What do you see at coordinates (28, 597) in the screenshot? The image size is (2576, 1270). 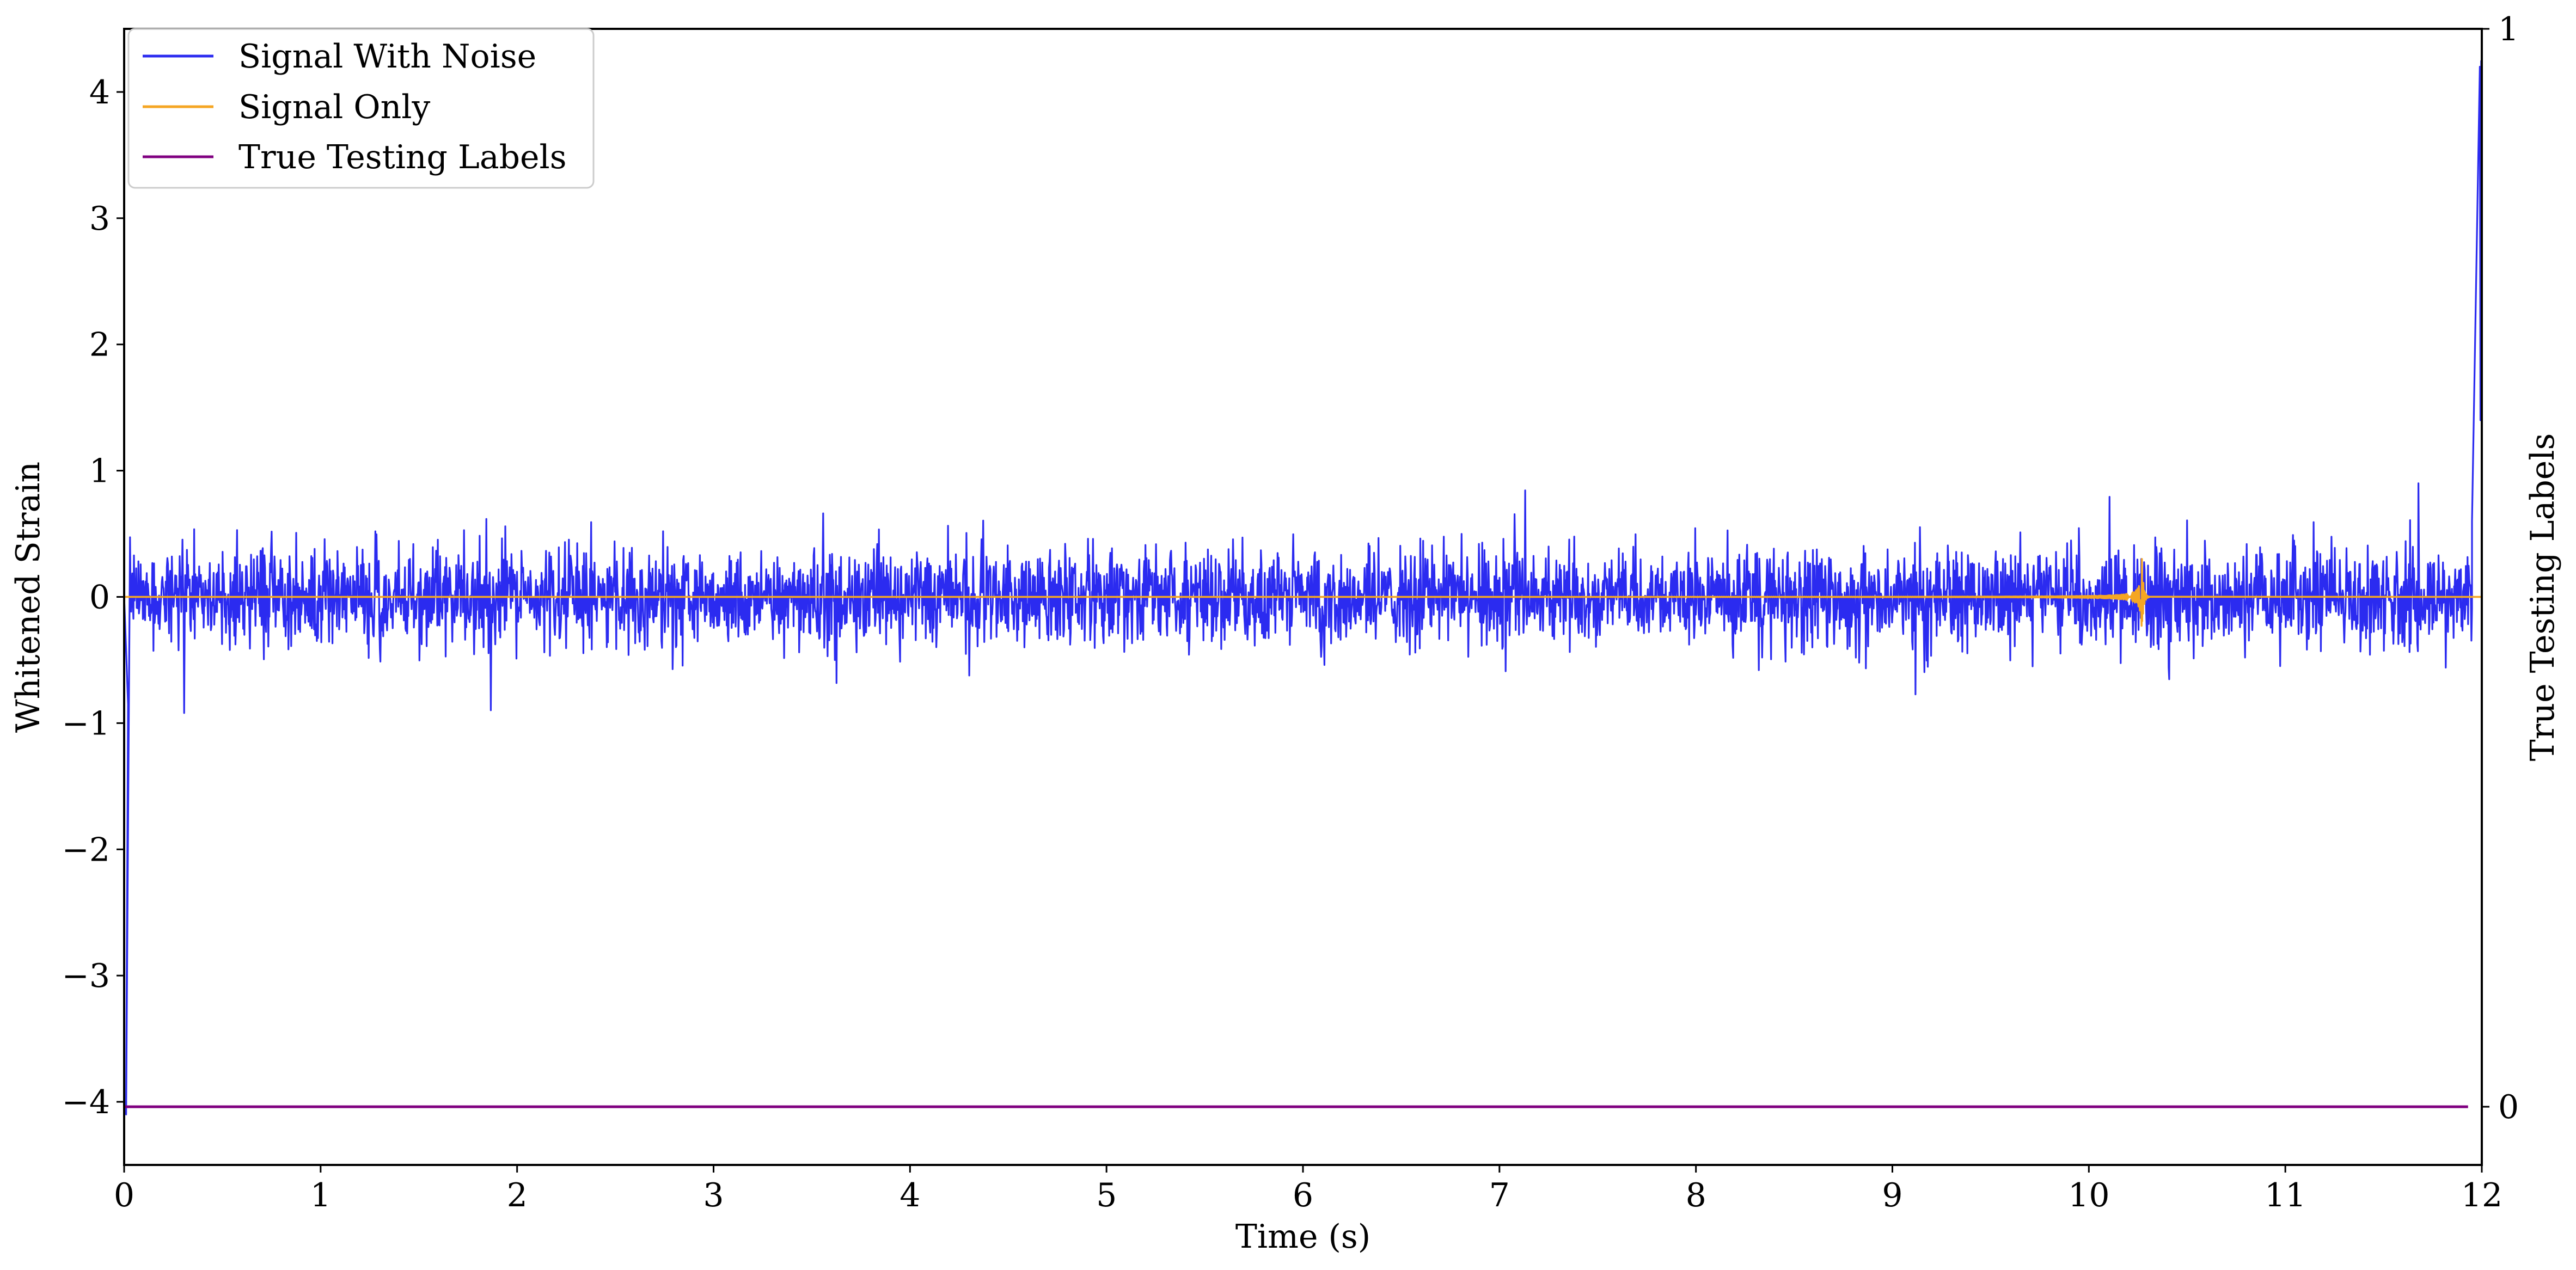 I see `y-axis-label: Whitened Strain` at bounding box center [28, 597].